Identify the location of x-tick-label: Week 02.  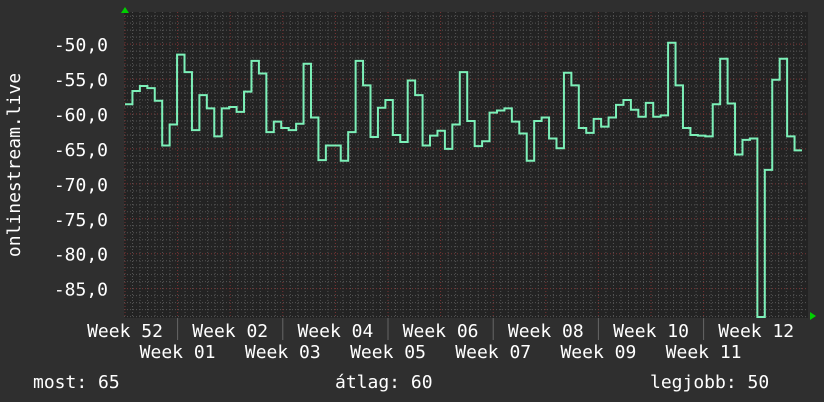
(230, 331).